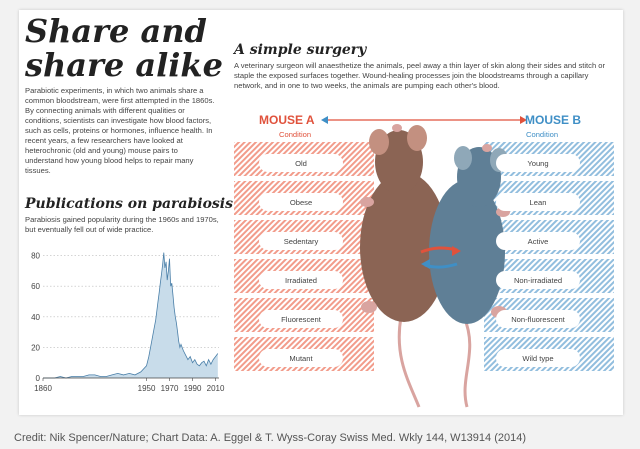 The height and width of the screenshot is (449, 640). Describe the element at coordinates (35, 286) in the screenshot. I see `y-tick-label-3: 60` at that location.